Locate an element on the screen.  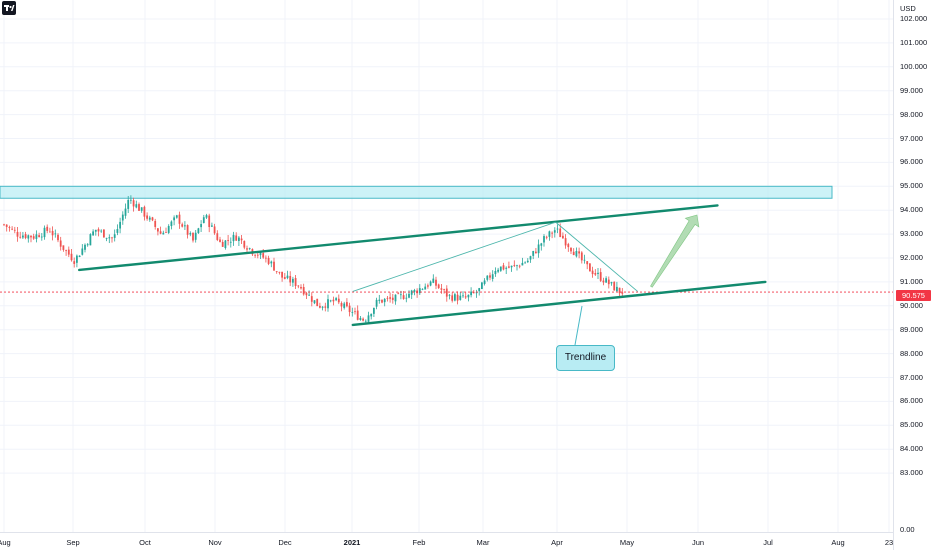
price-tick-label: 94.000 is located at coordinates (911, 210).